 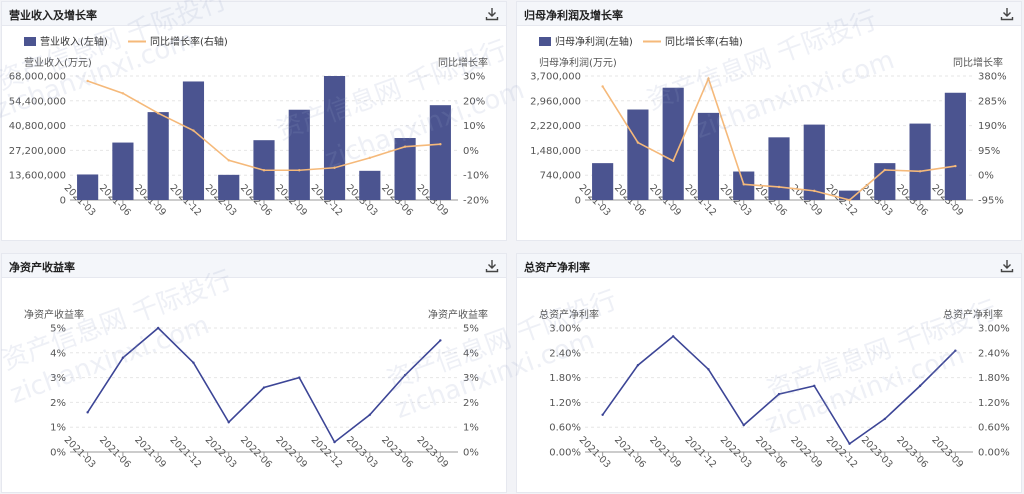 What do you see at coordinates (994, 453) in the screenshot?
I see `right-tick-label: 0.00%` at bounding box center [994, 453].